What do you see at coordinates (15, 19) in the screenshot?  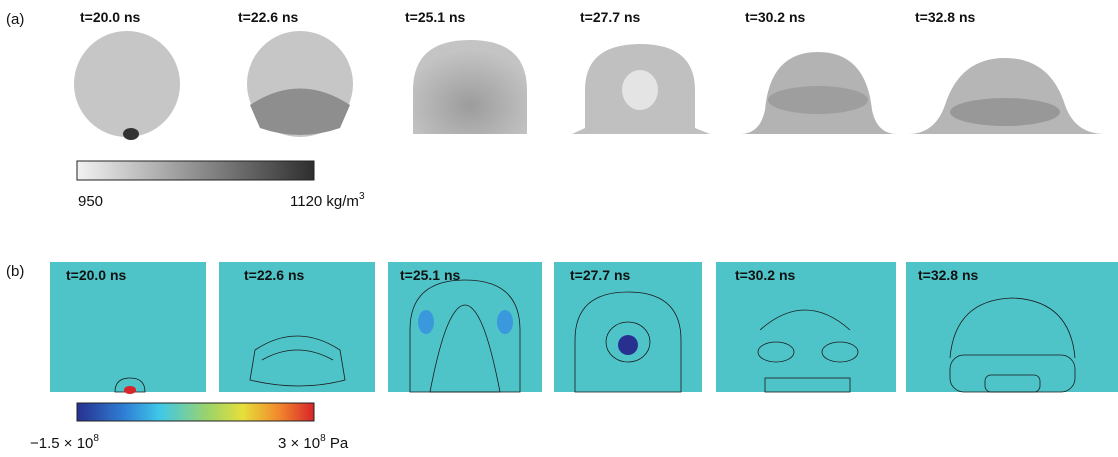 I see `panel-label: (a)` at bounding box center [15, 19].